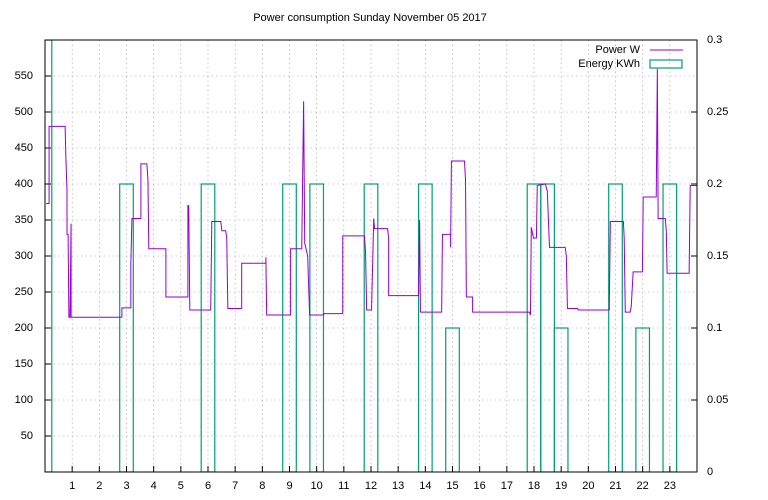 This screenshot has height=500, width=768. I want to click on x-tick-label: 11, so click(343, 486).